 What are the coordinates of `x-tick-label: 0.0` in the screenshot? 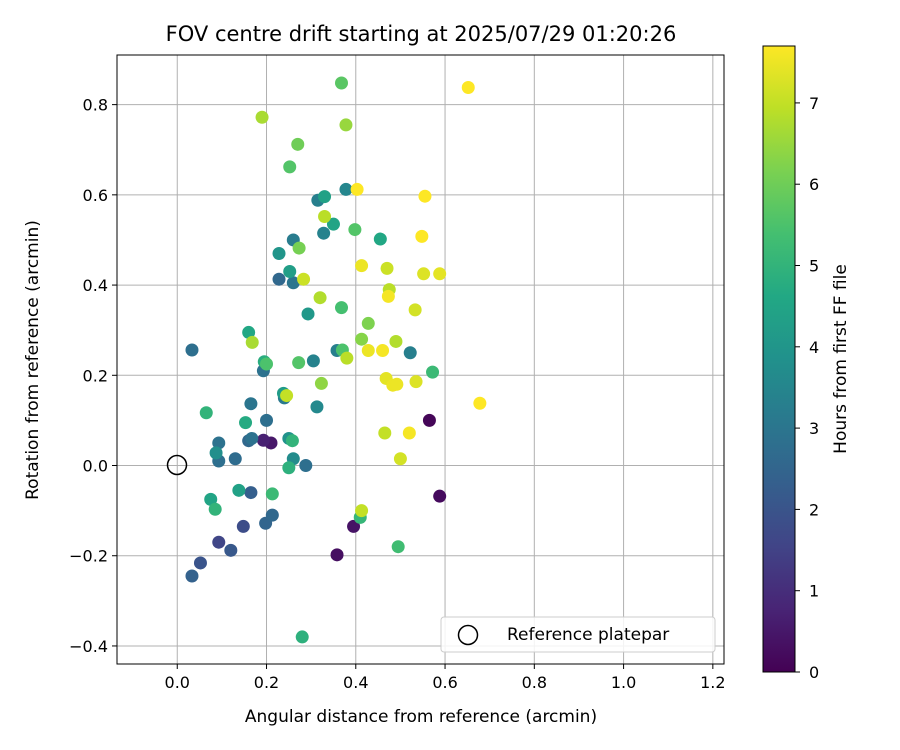 It's located at (177, 682).